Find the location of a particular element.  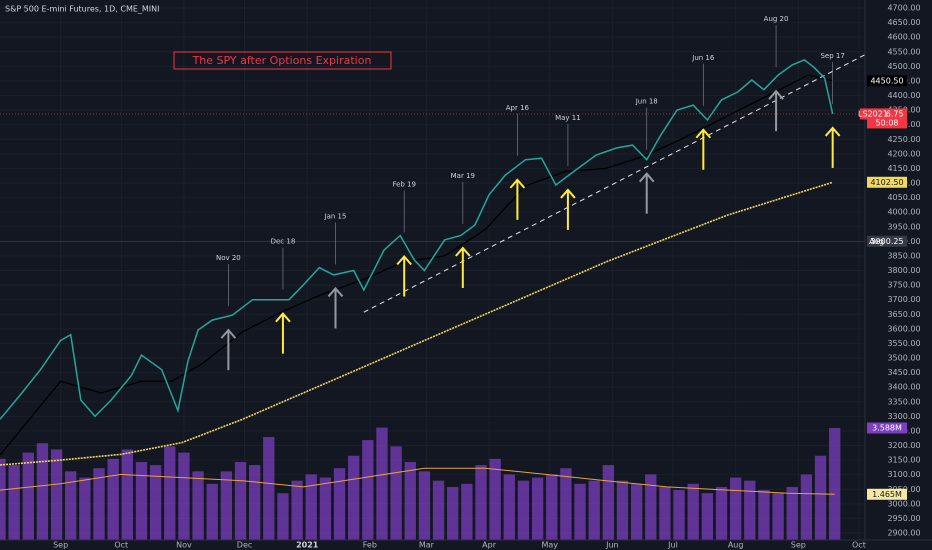

y-tick-label: 3350.00 is located at coordinates (903, 401).